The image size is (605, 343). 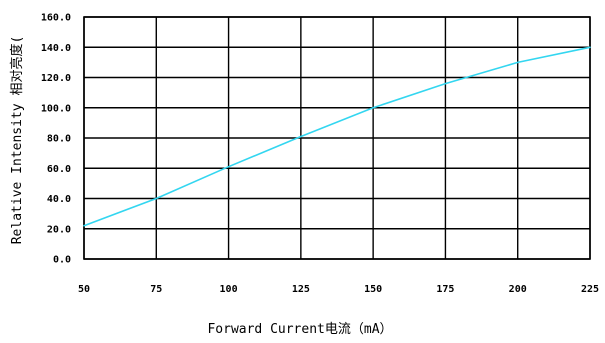 What do you see at coordinates (301, 289) in the screenshot?
I see `x-tick-label: 125` at bounding box center [301, 289].